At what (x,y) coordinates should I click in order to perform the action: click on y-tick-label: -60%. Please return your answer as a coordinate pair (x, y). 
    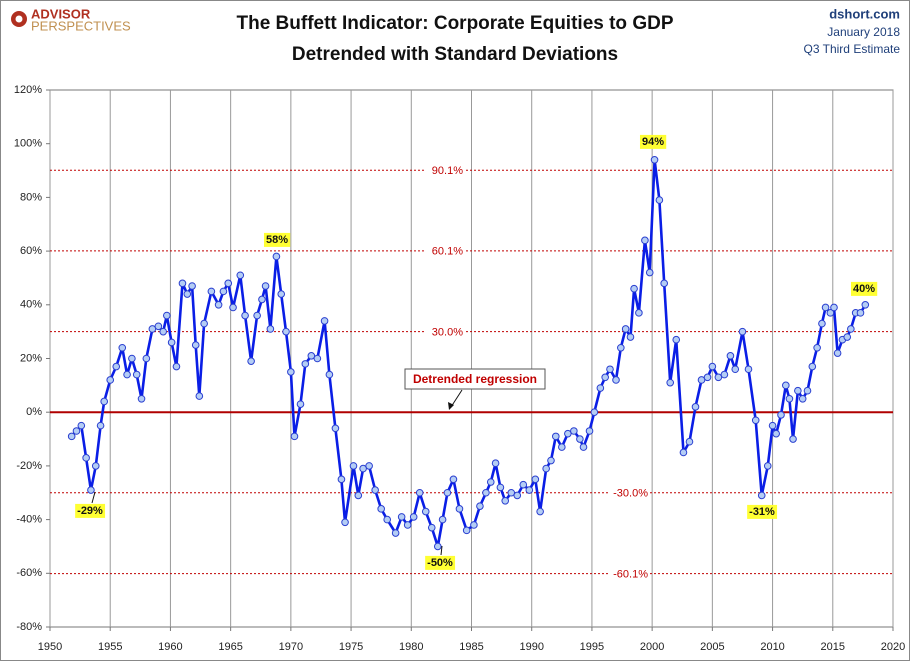
    Looking at the image, I should click on (29, 573).